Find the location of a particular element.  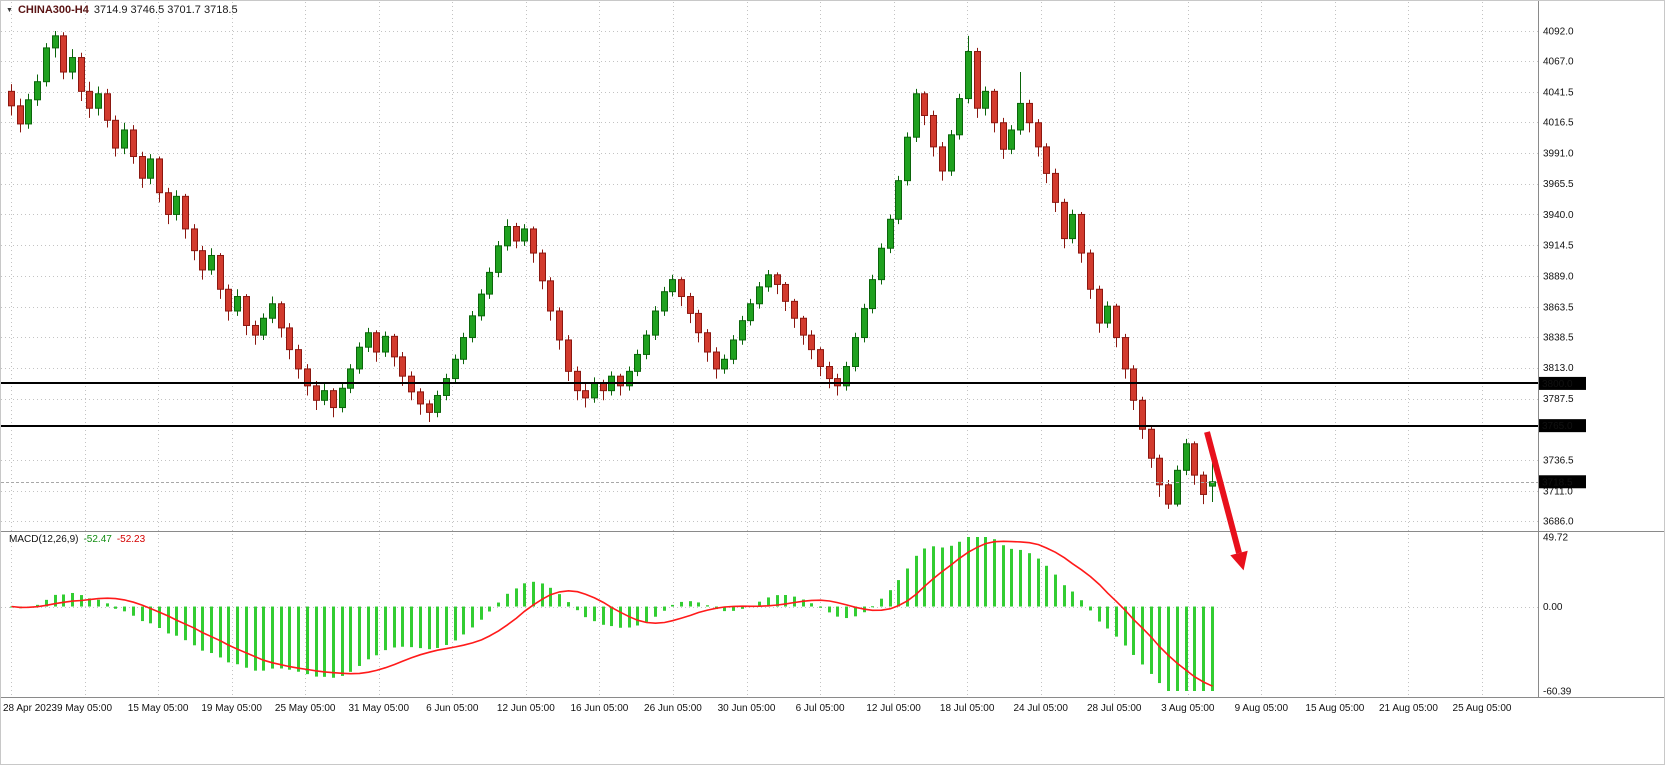

last-price-tag is located at coordinates (1562, 482).